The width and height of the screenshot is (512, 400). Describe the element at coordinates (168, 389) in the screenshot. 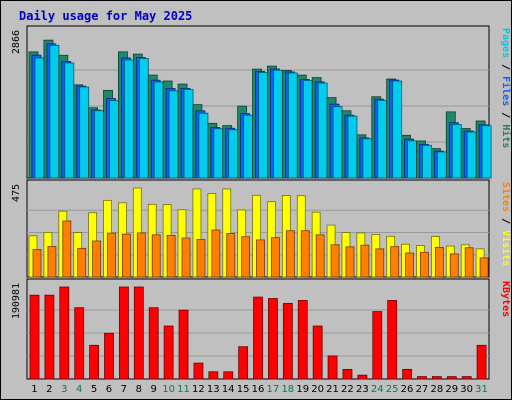

I see `x-tick-label-day-10: 10` at that location.